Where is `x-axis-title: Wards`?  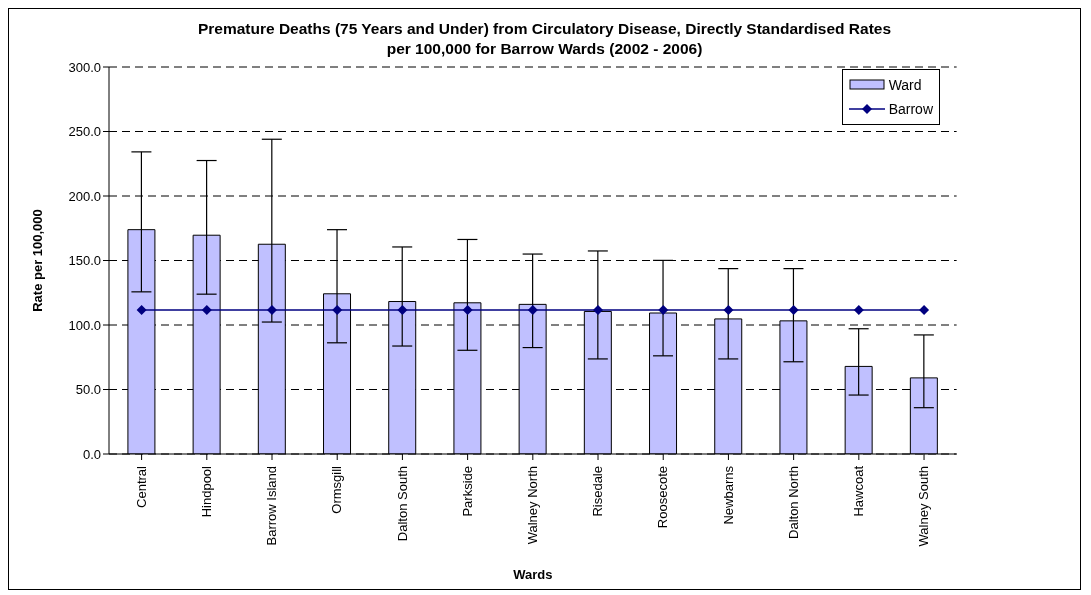
x-axis-title: Wards is located at coordinates (533, 574).